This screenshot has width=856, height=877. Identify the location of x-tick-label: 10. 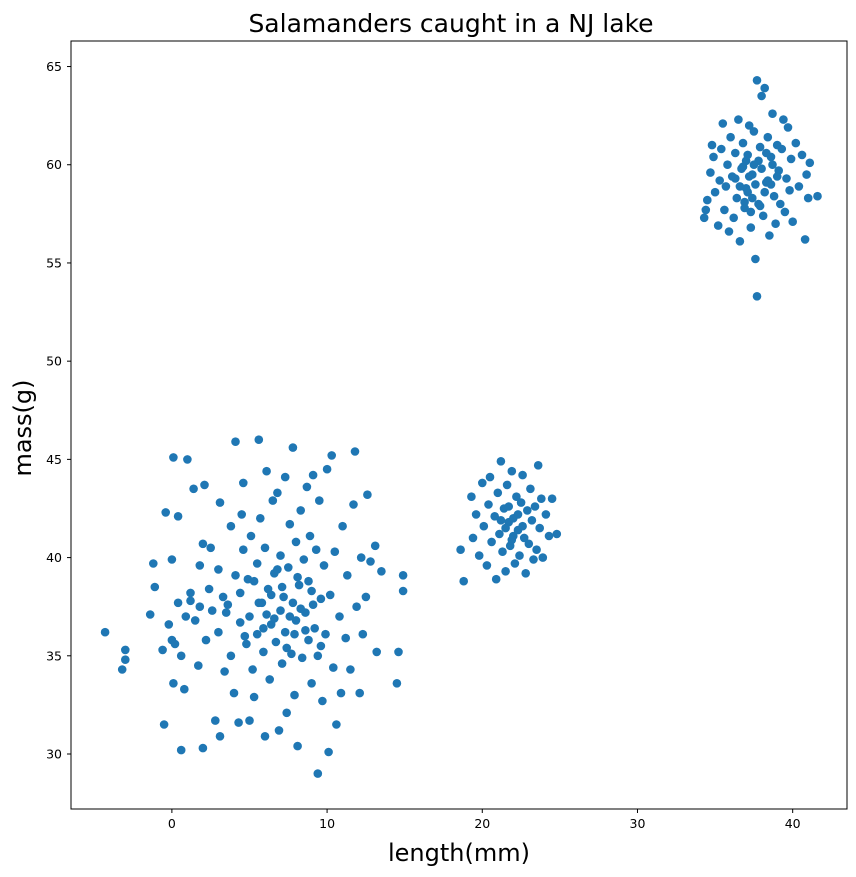
(327, 823).